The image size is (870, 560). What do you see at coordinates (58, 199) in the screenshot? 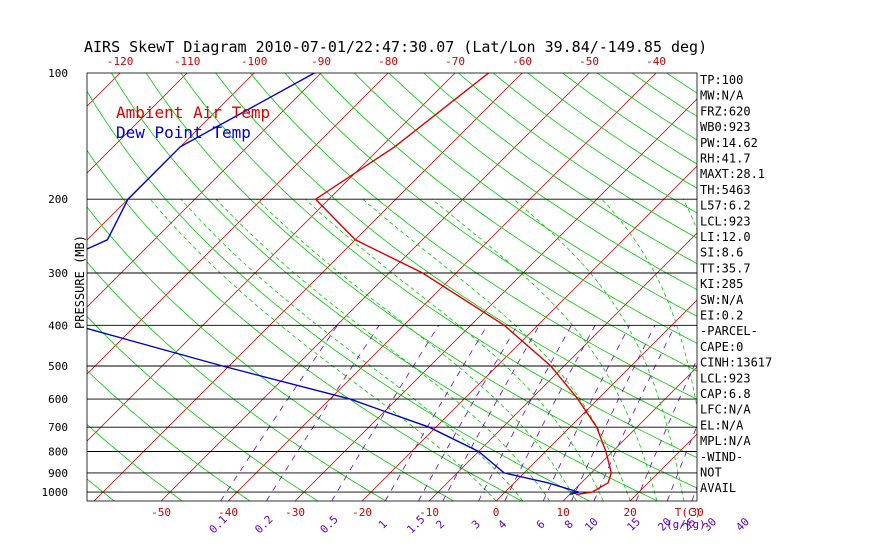
I see `pressure-tick-label: 200` at bounding box center [58, 199].